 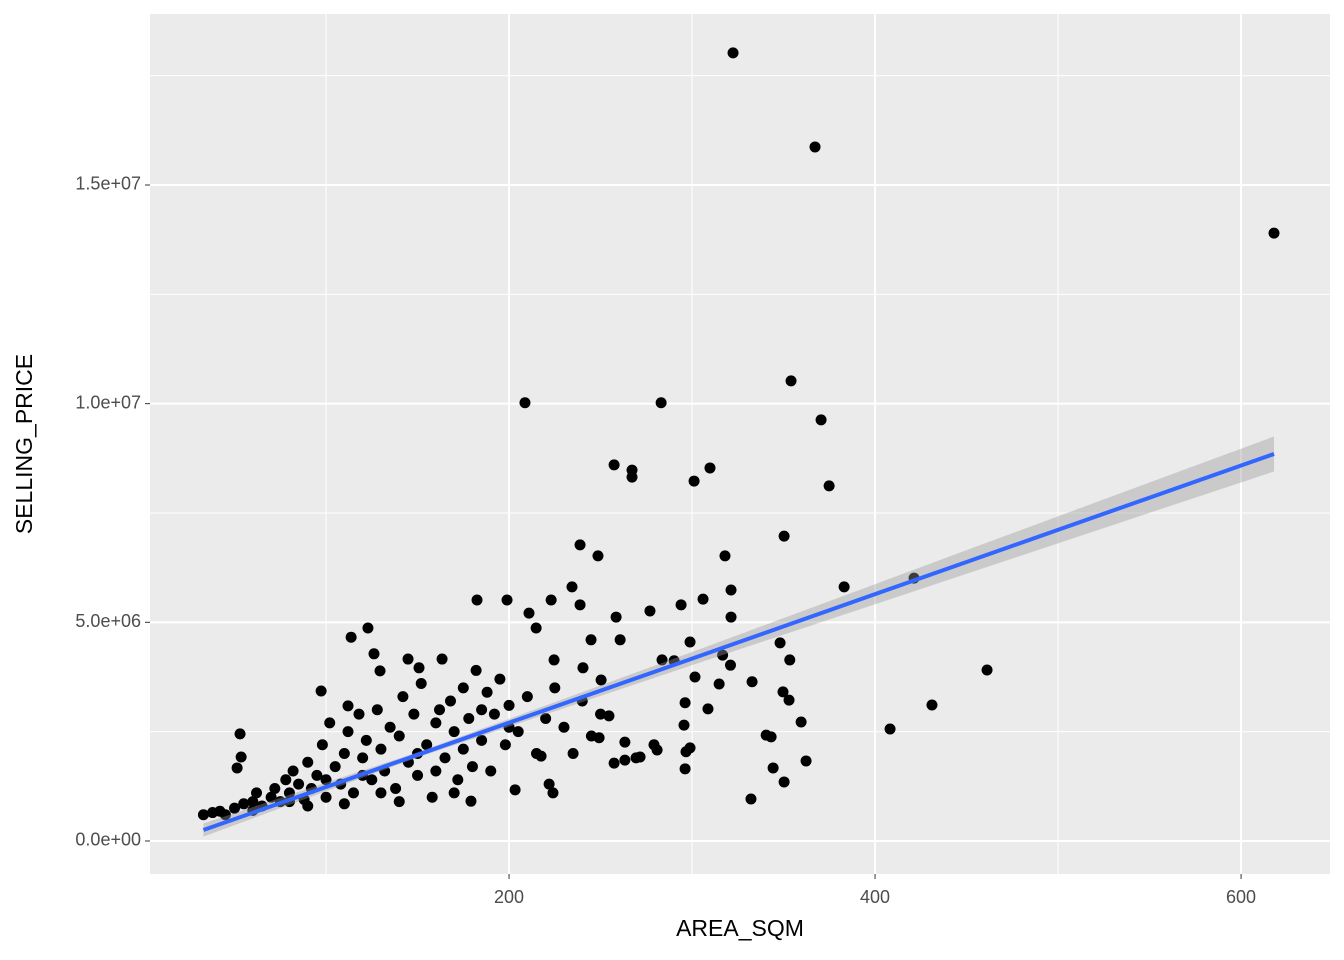 What do you see at coordinates (108, 184) in the screenshot?
I see `y-tick-label: 1.5e+07` at bounding box center [108, 184].